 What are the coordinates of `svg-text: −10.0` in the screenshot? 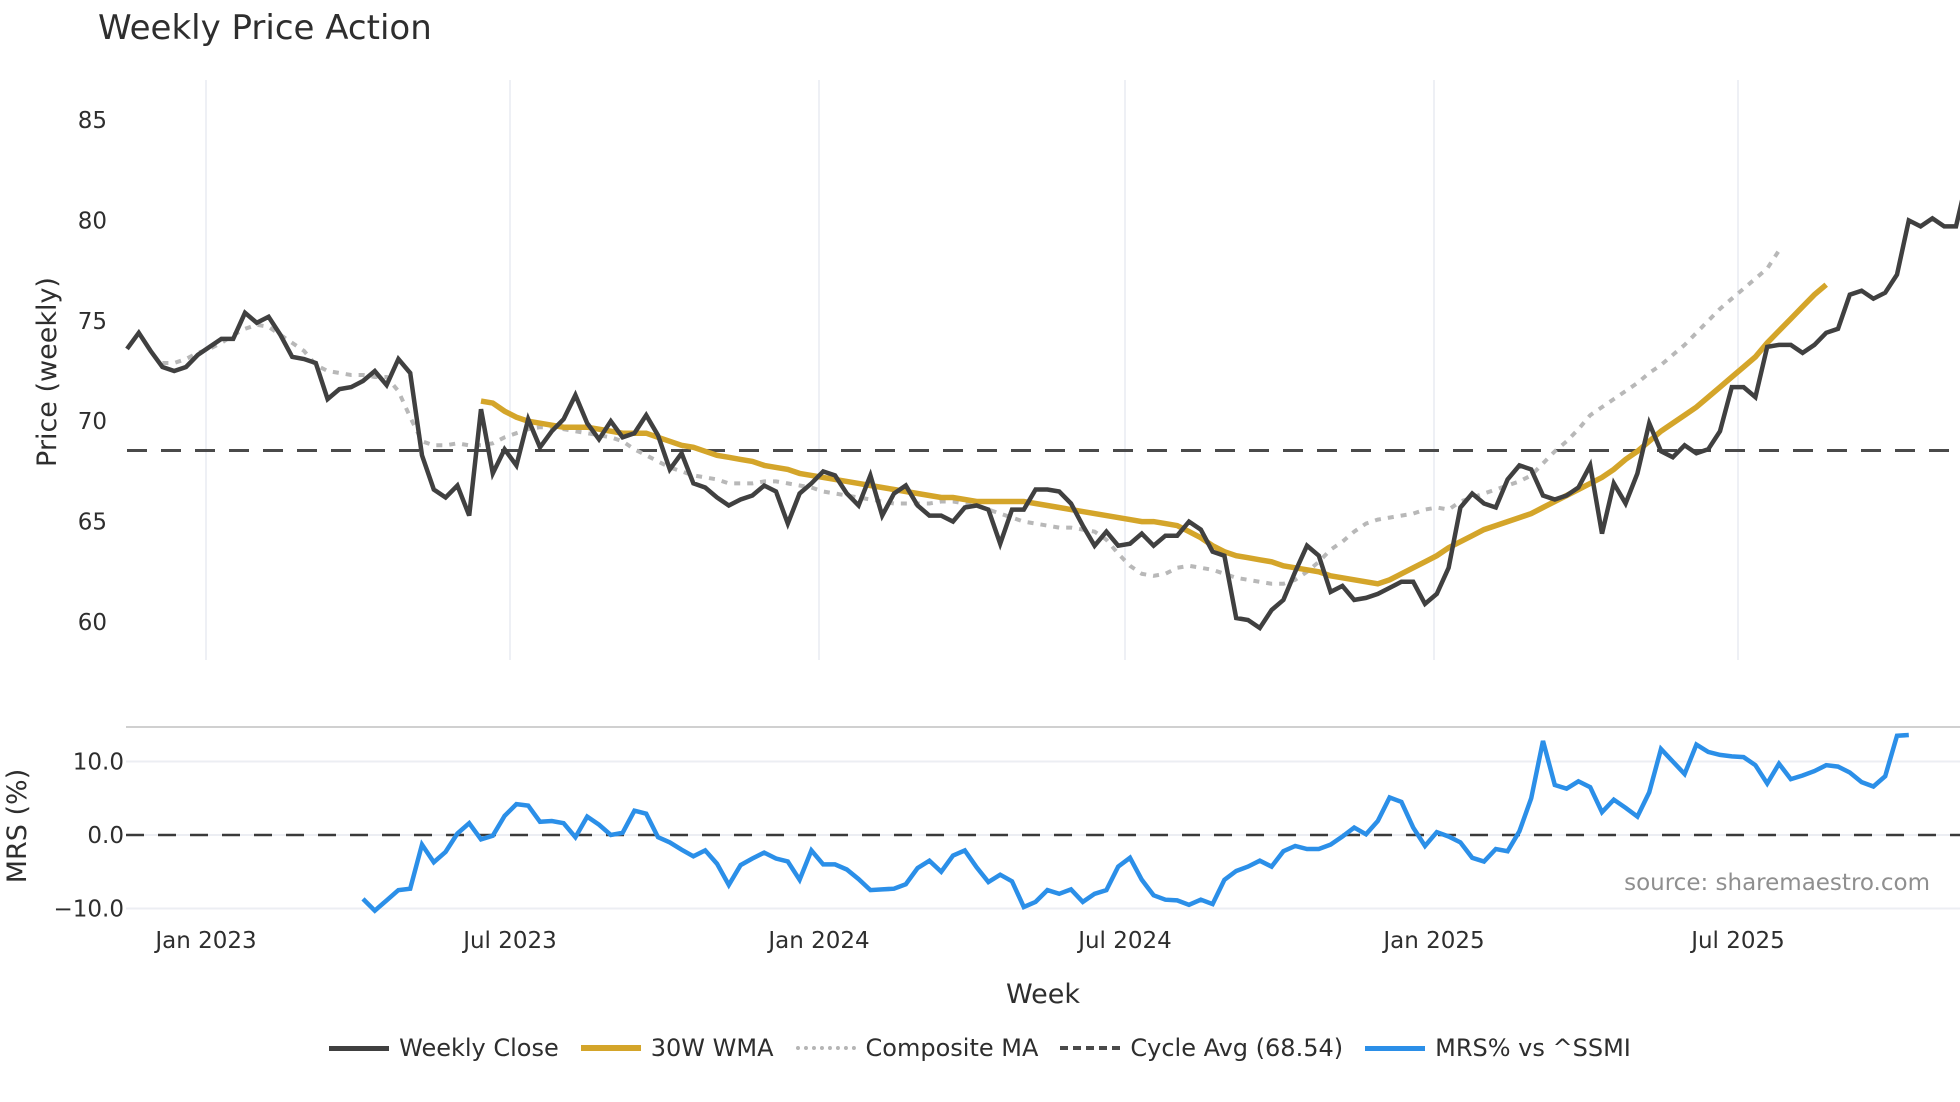 It's located at (89, 910).